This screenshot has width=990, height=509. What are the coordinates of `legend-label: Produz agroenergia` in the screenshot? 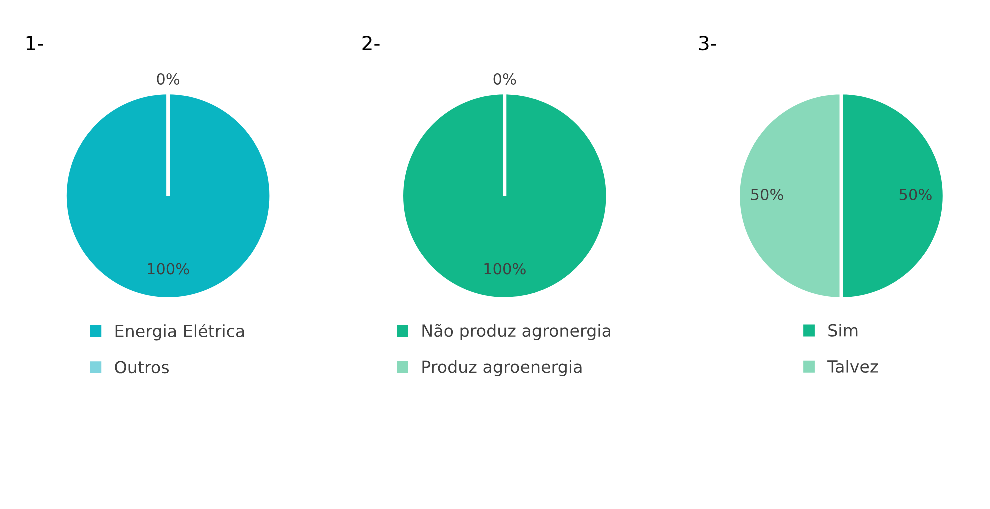 It's located at (502, 368).